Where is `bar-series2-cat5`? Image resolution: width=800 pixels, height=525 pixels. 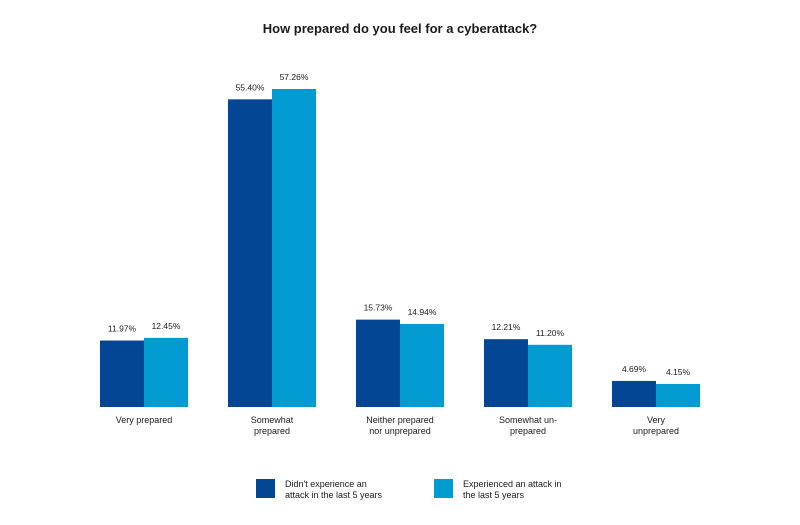 bar-series2-cat5 is located at coordinates (678, 395).